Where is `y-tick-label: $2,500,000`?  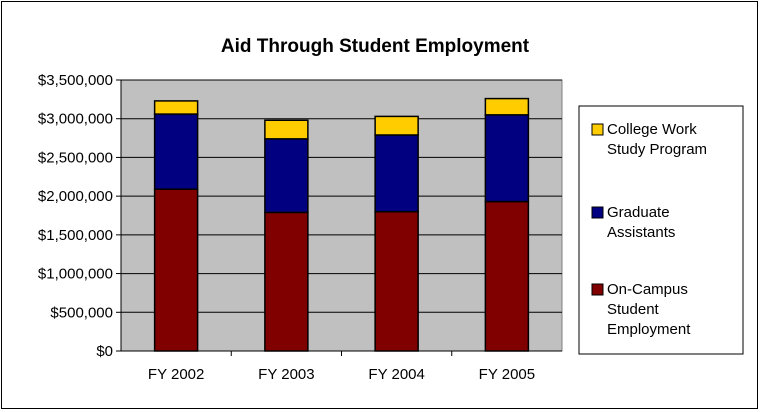 y-tick-label: $2,500,000 is located at coordinates (75, 157).